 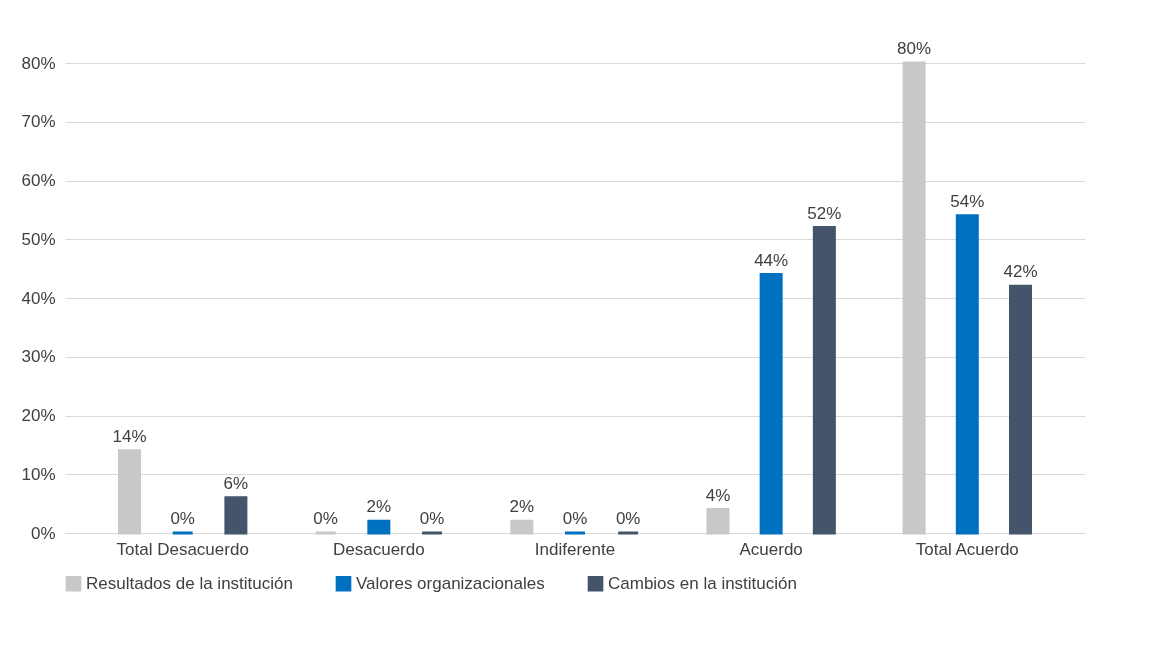 What do you see at coordinates (718, 495) in the screenshot?
I see `data-label: 4%` at bounding box center [718, 495].